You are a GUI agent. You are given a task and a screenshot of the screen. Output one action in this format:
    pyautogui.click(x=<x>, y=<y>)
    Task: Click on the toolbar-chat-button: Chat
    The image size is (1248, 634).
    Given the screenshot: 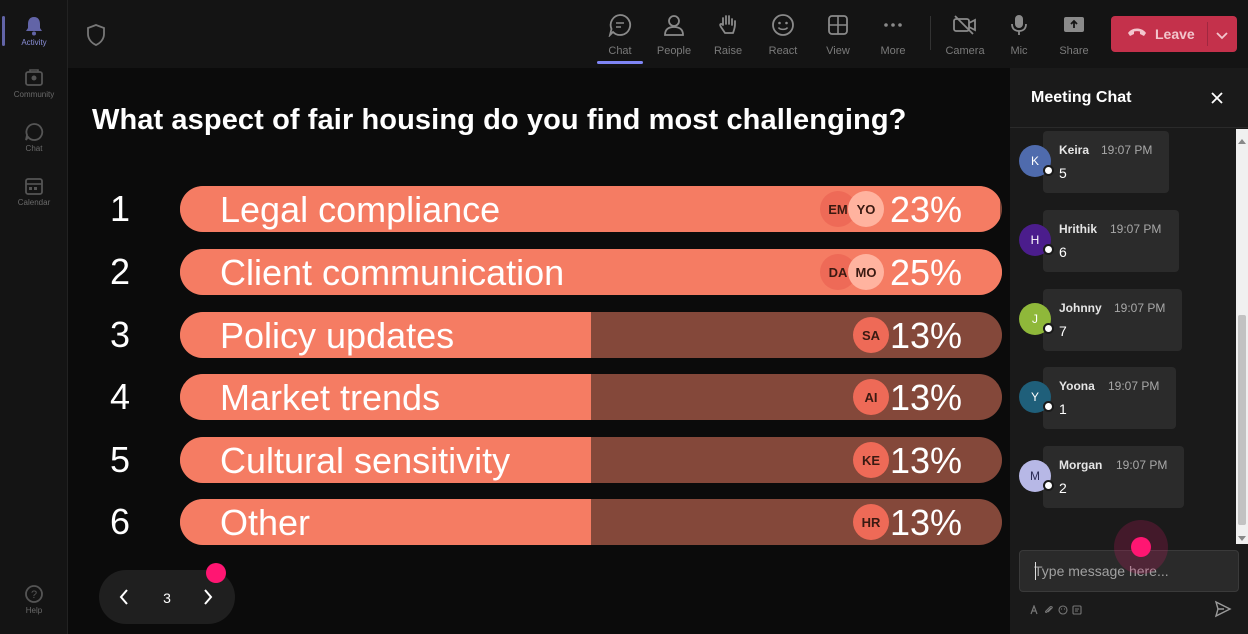 What is the action you would take?
    pyautogui.click(x=620, y=37)
    